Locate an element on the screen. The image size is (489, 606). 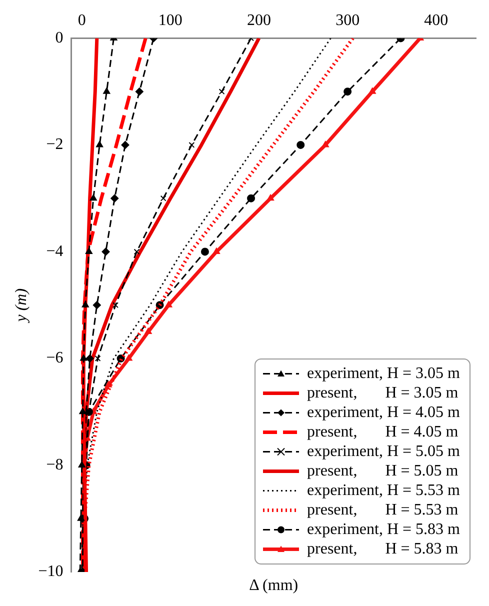
x-tick-label: 400 is located at coordinates (436, 20).